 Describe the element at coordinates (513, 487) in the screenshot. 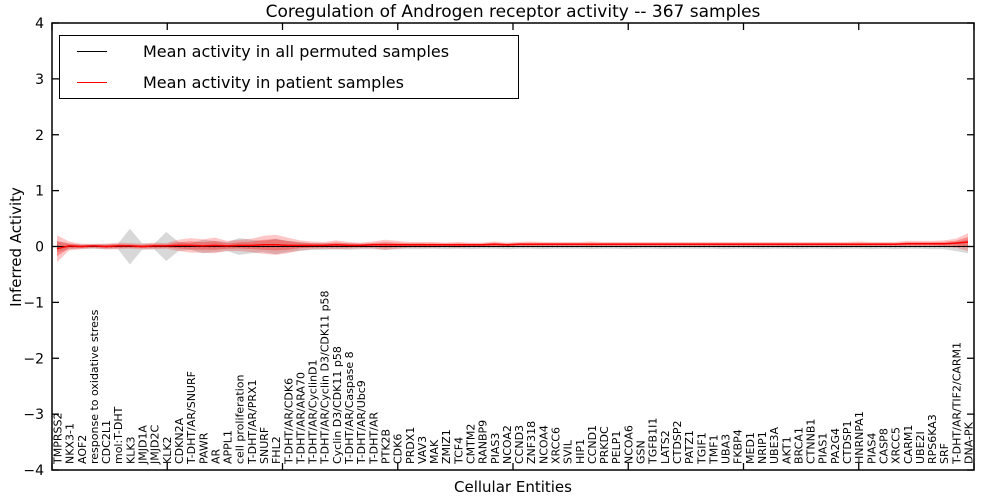

I see `x-axis-label: Cellular Entities` at that location.